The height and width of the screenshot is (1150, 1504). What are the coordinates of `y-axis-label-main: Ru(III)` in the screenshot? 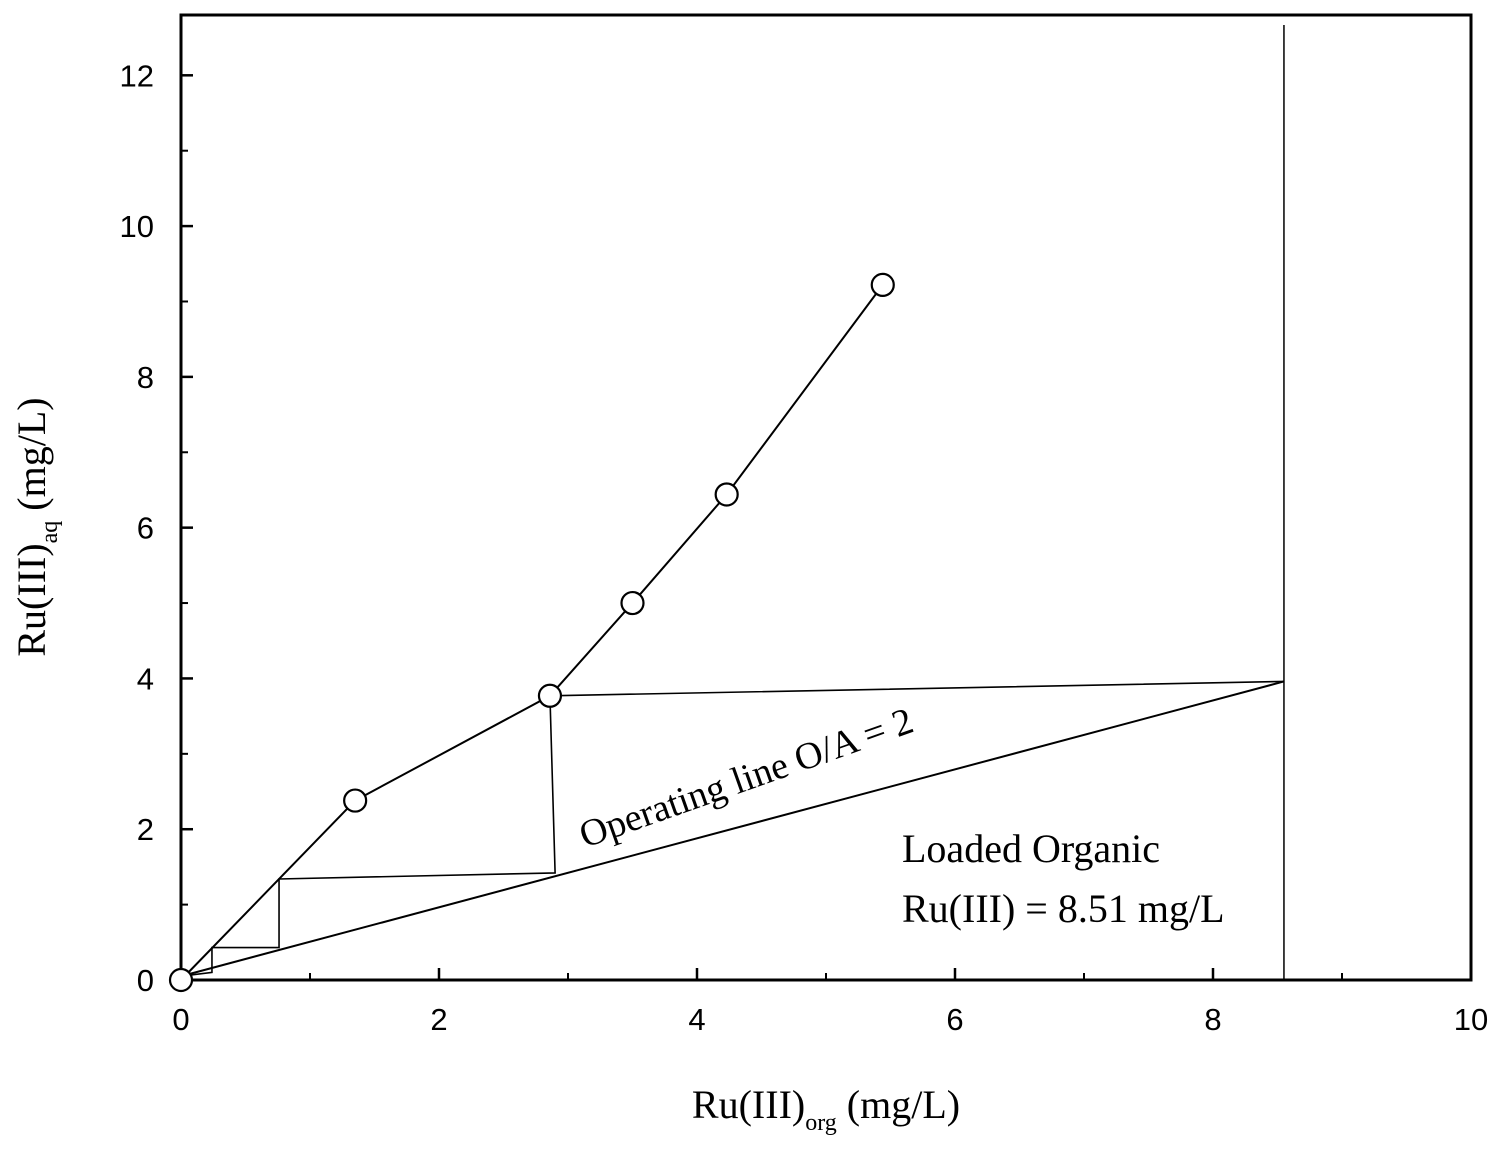 It's located at (31, 599).